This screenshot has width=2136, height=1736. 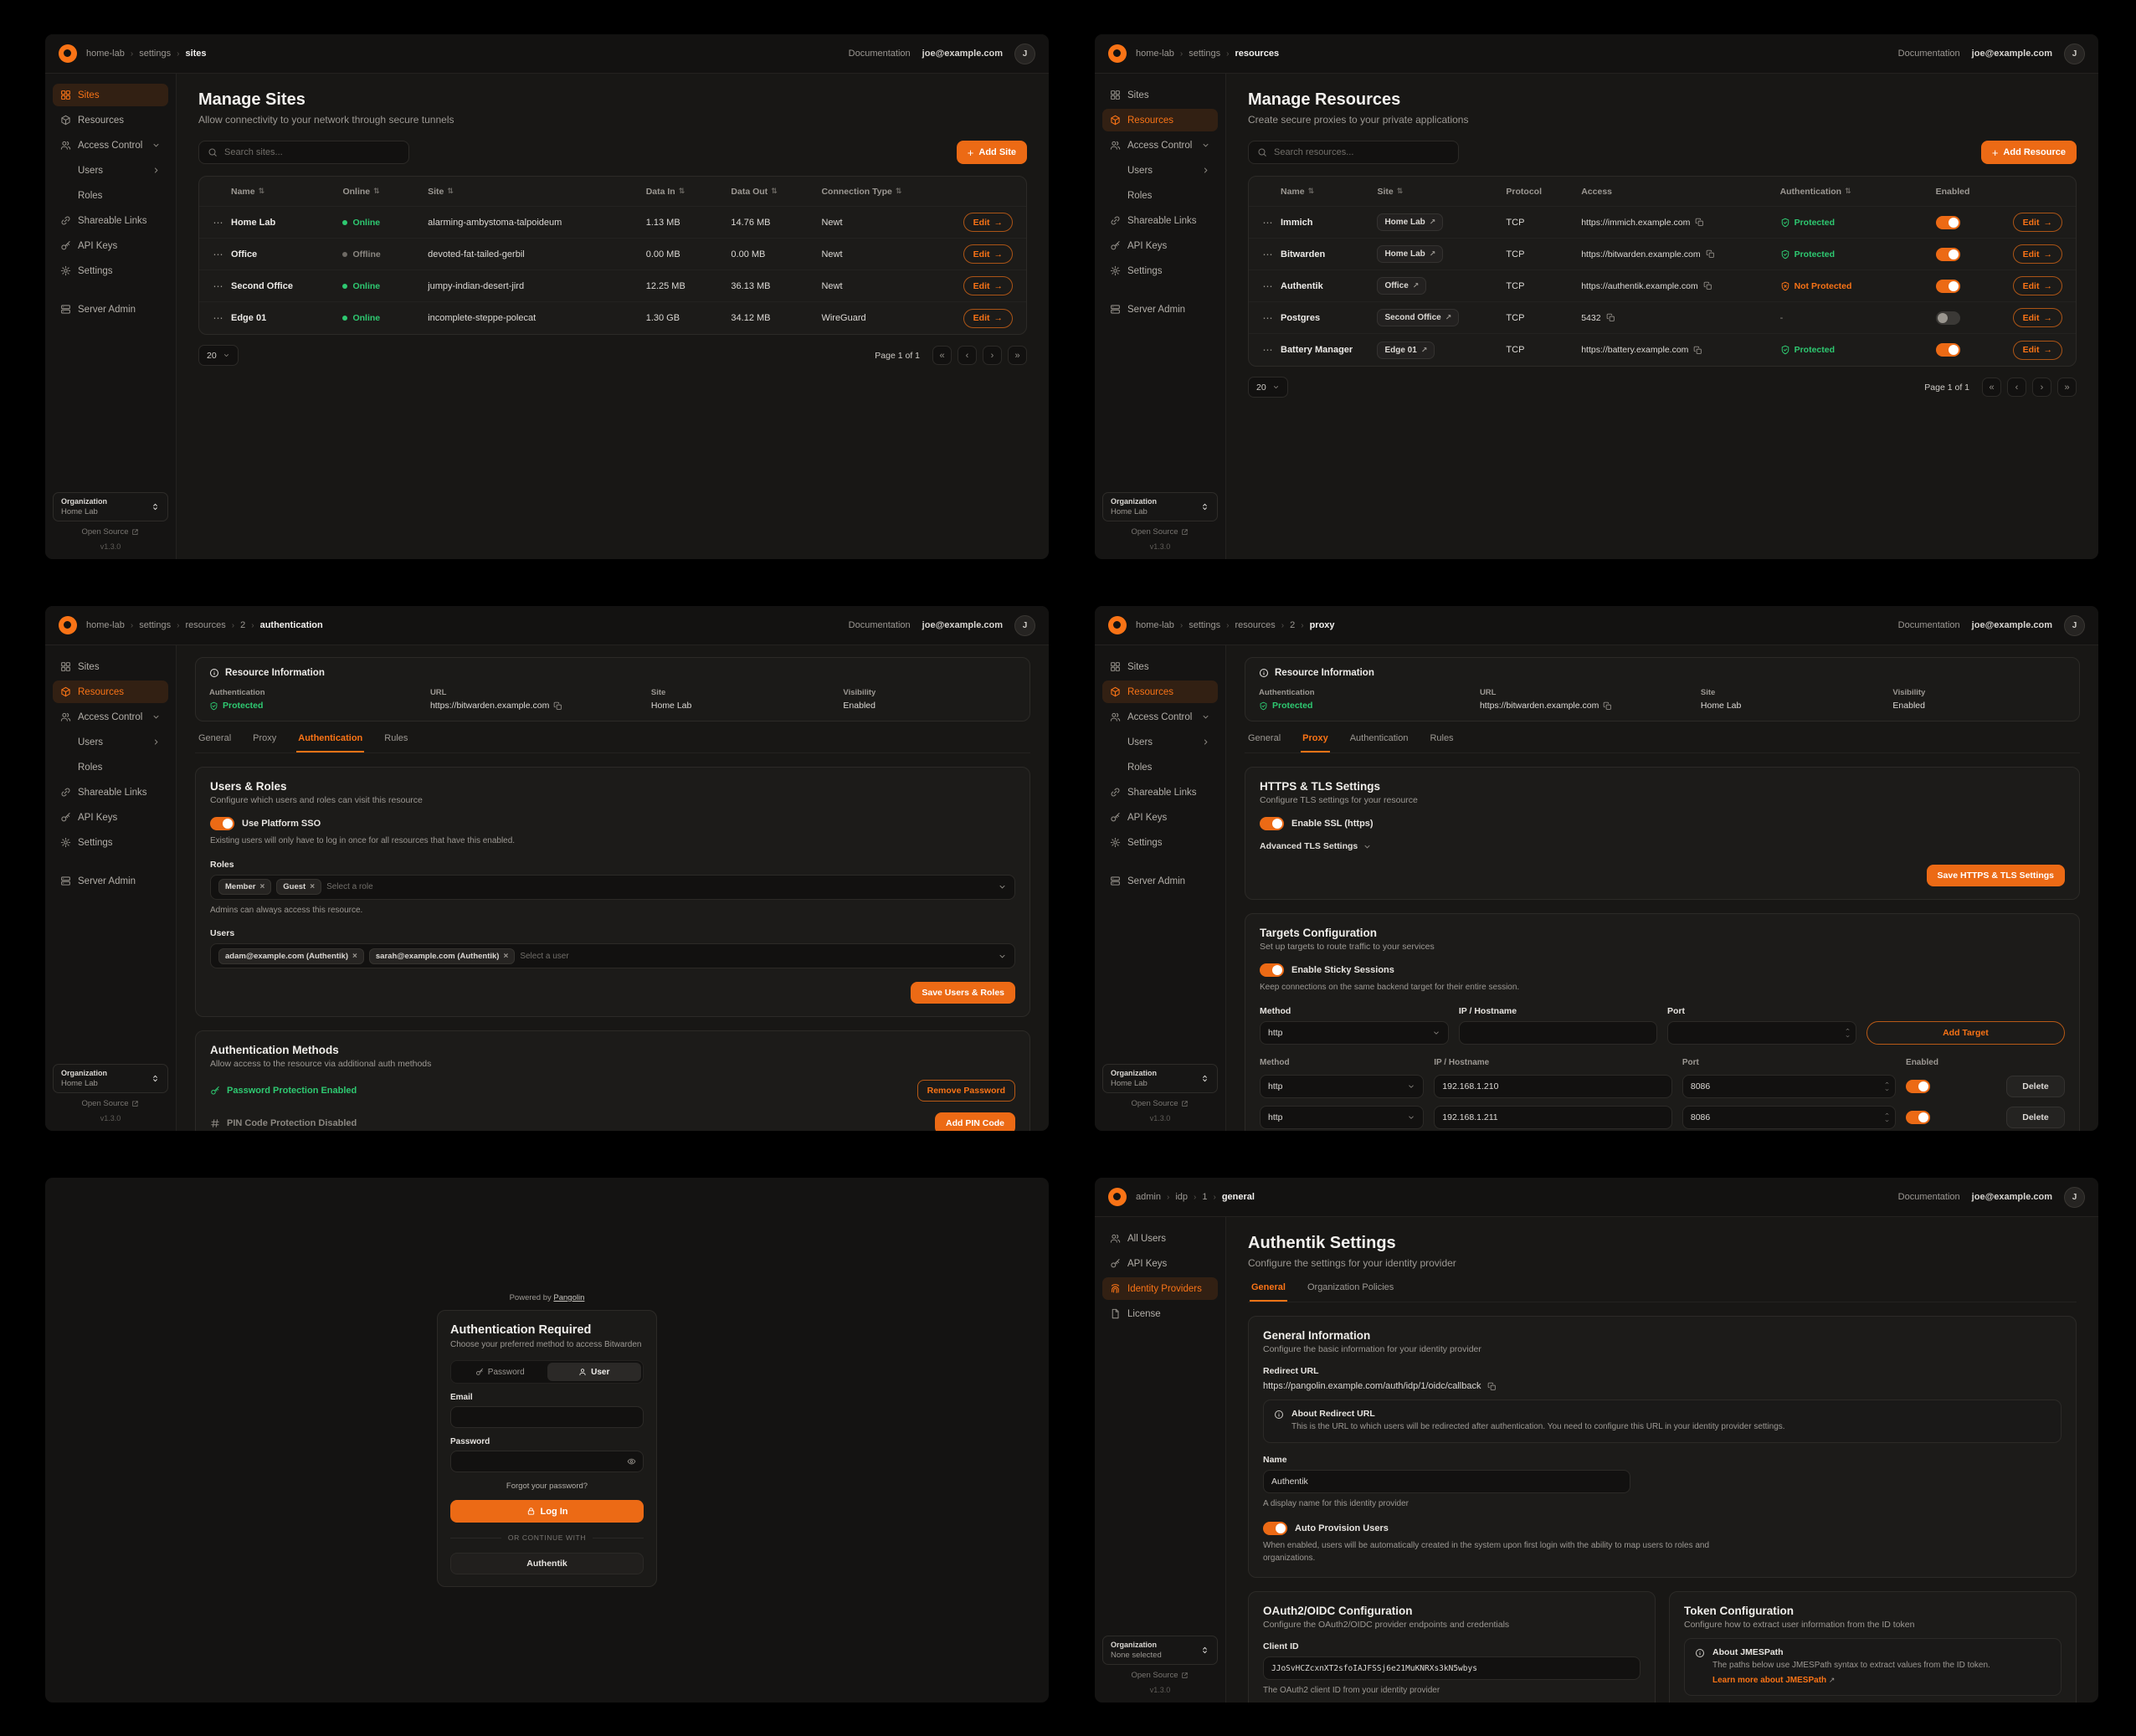 What do you see at coordinates (547, 1461) in the screenshot?
I see `password-input` at bounding box center [547, 1461].